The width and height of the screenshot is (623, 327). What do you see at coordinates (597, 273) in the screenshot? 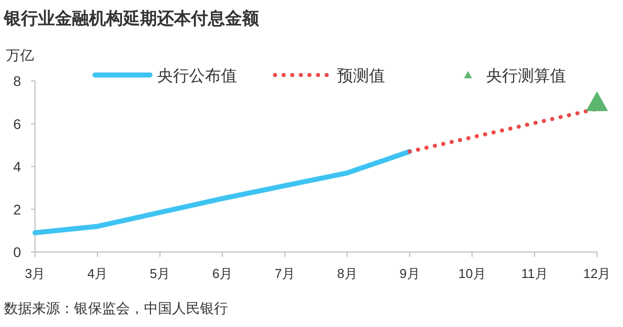
I see `x-tick-label: 12月` at bounding box center [597, 273].